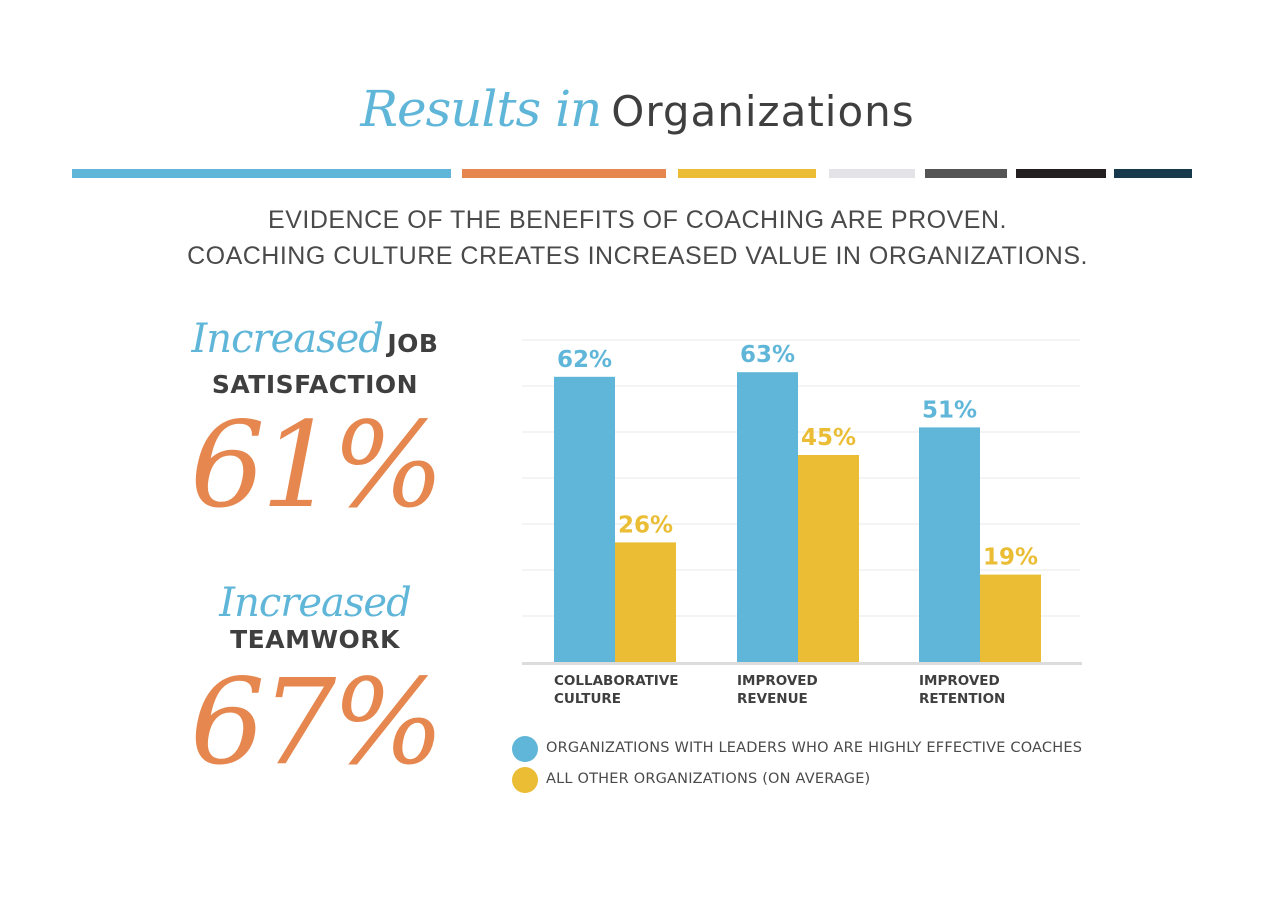 The height and width of the screenshot is (903, 1275). I want to click on data-label: 51%, so click(949, 410).